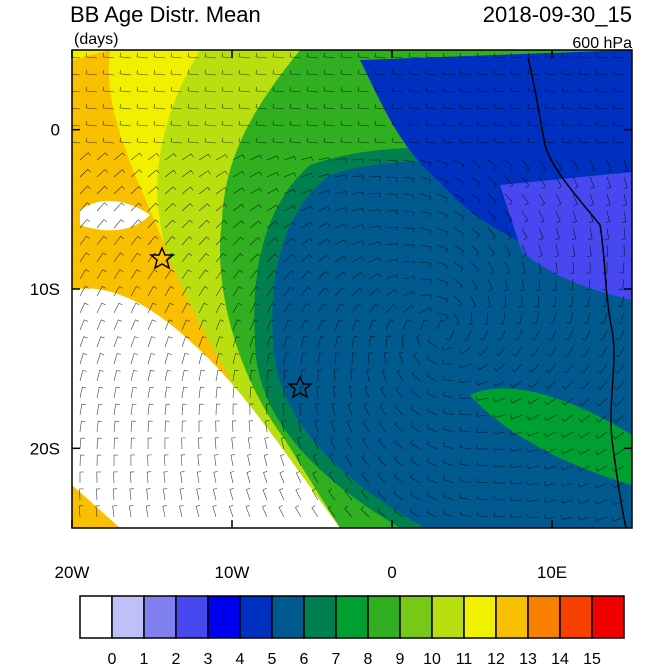  What do you see at coordinates (300, 387) in the screenshot?
I see `star-marker` at bounding box center [300, 387].